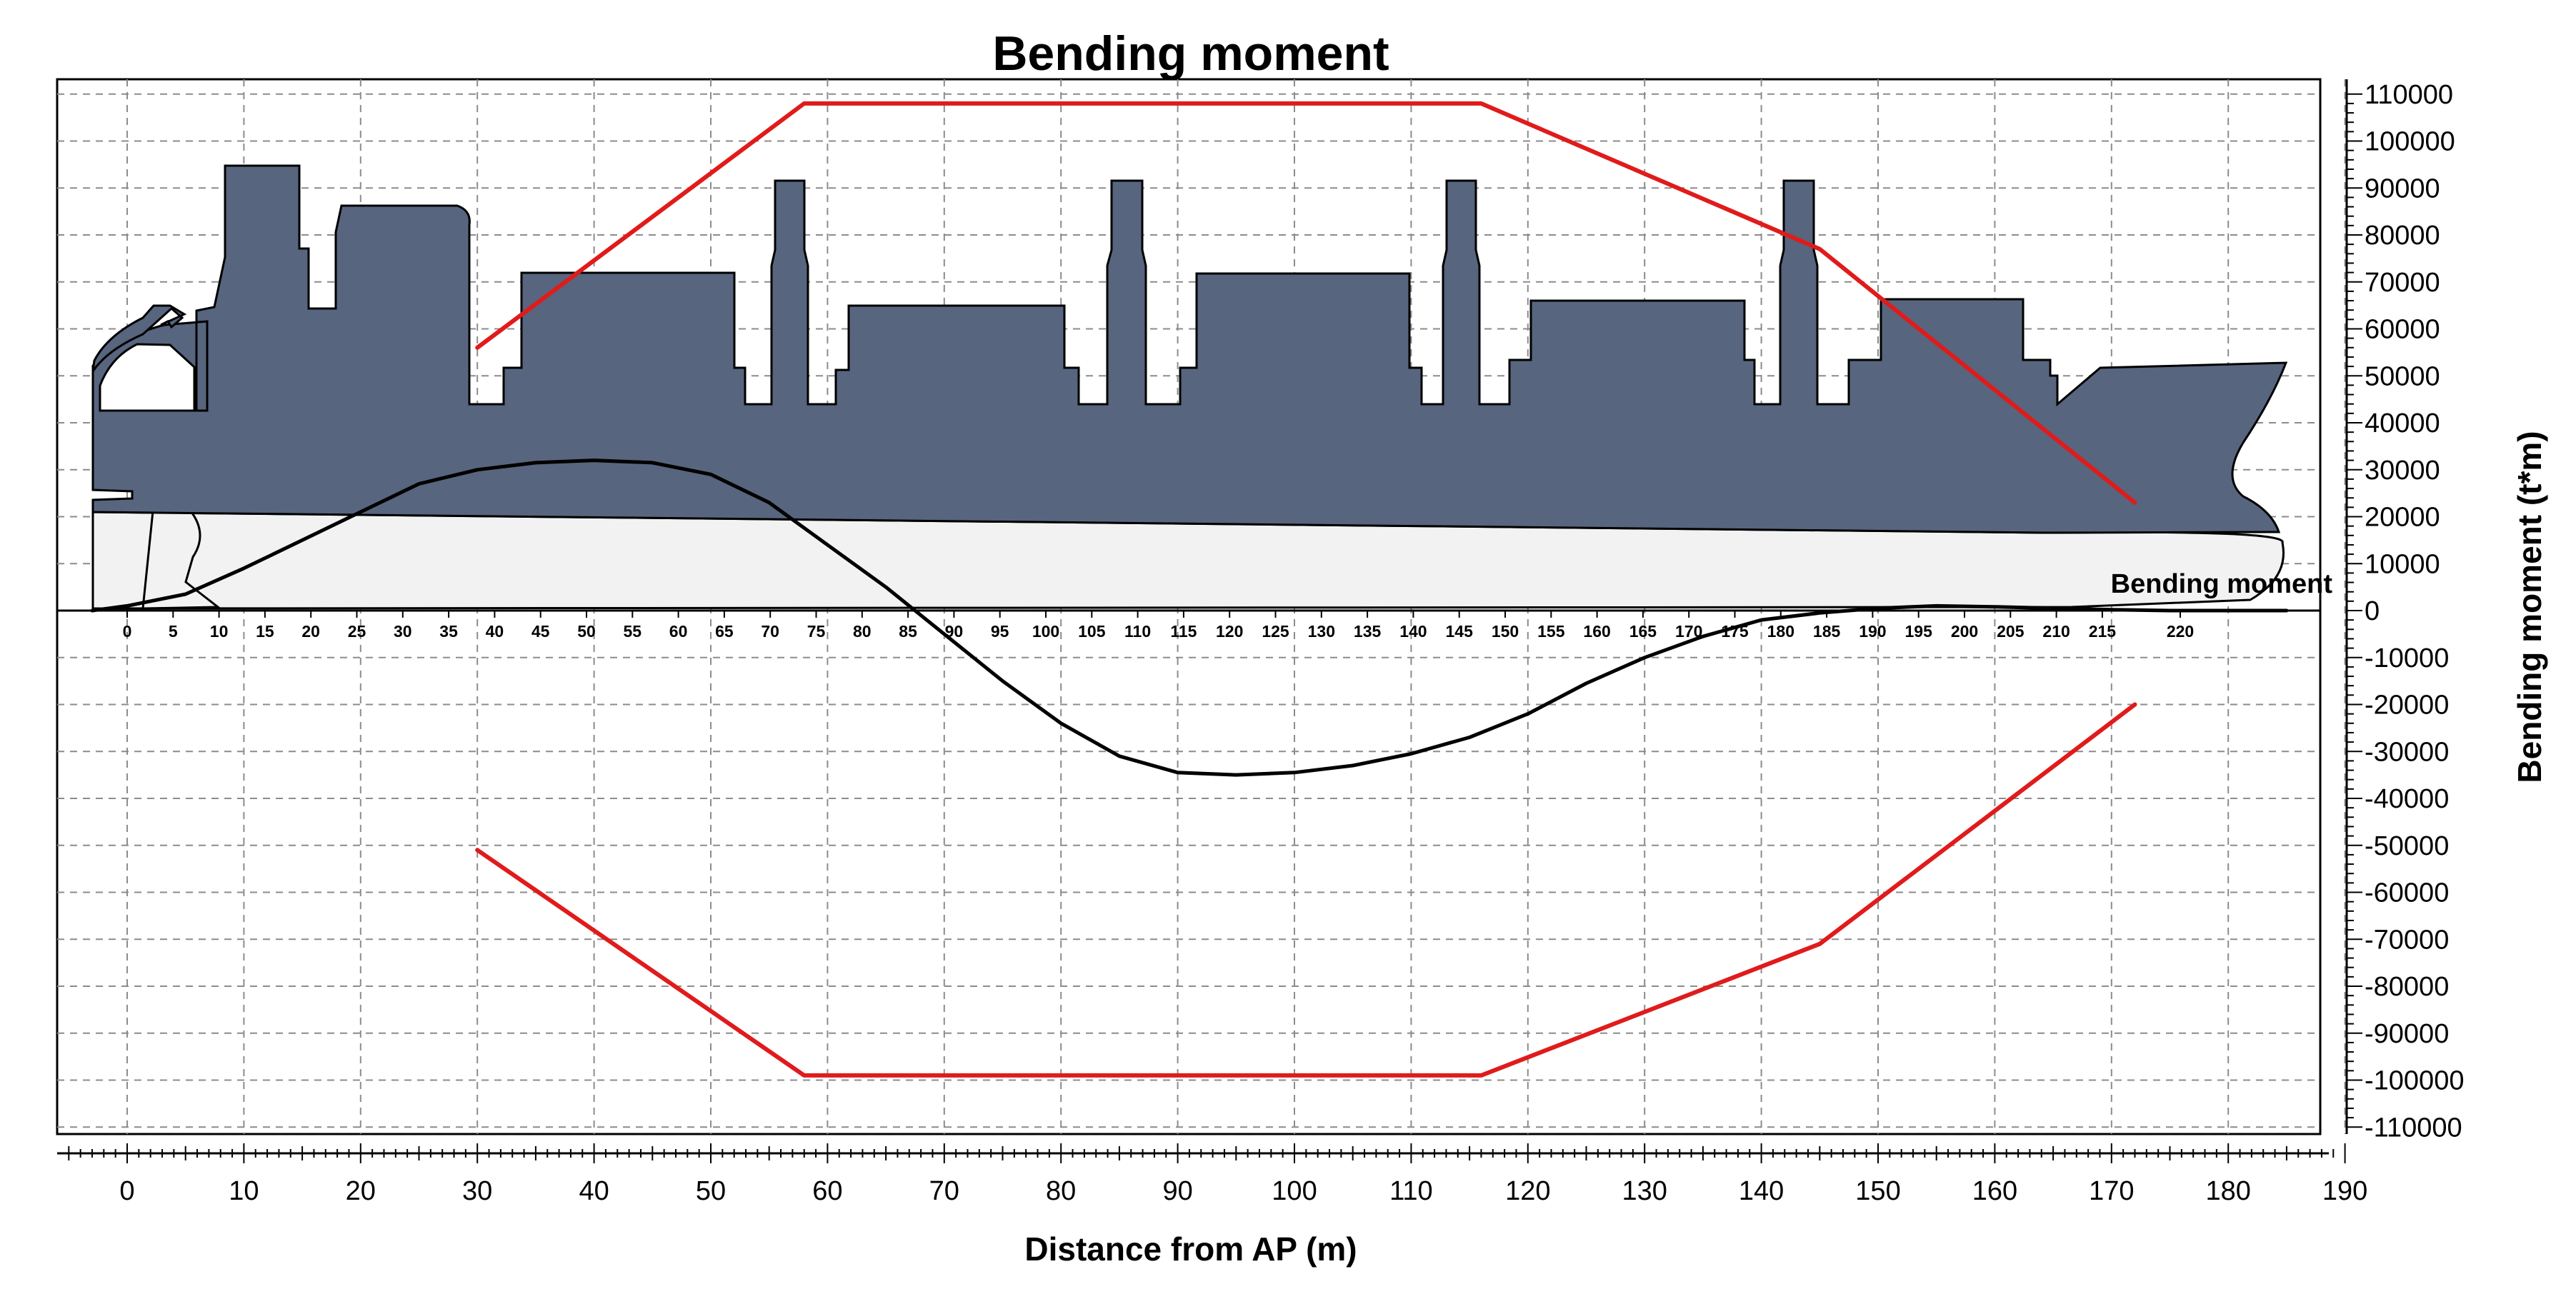  Describe the element at coordinates (1965, 631) in the screenshot. I see `frame-tick-label: 200` at that location.